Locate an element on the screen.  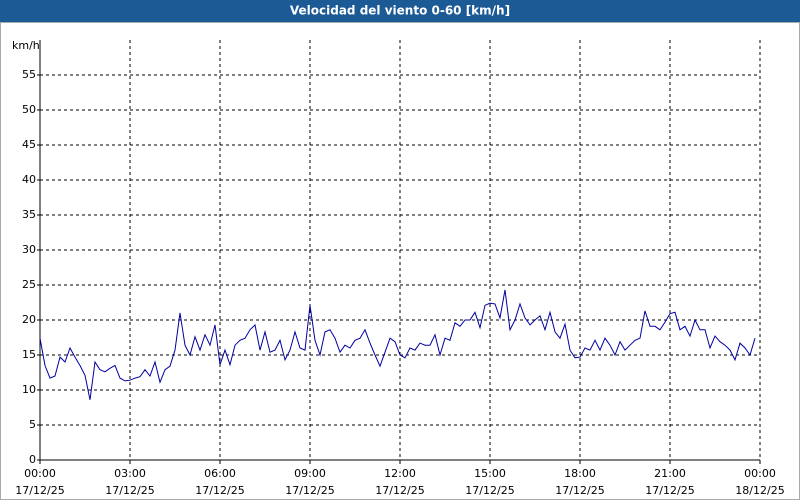
x-tick-label: 06:00 is located at coordinates (220, 473).